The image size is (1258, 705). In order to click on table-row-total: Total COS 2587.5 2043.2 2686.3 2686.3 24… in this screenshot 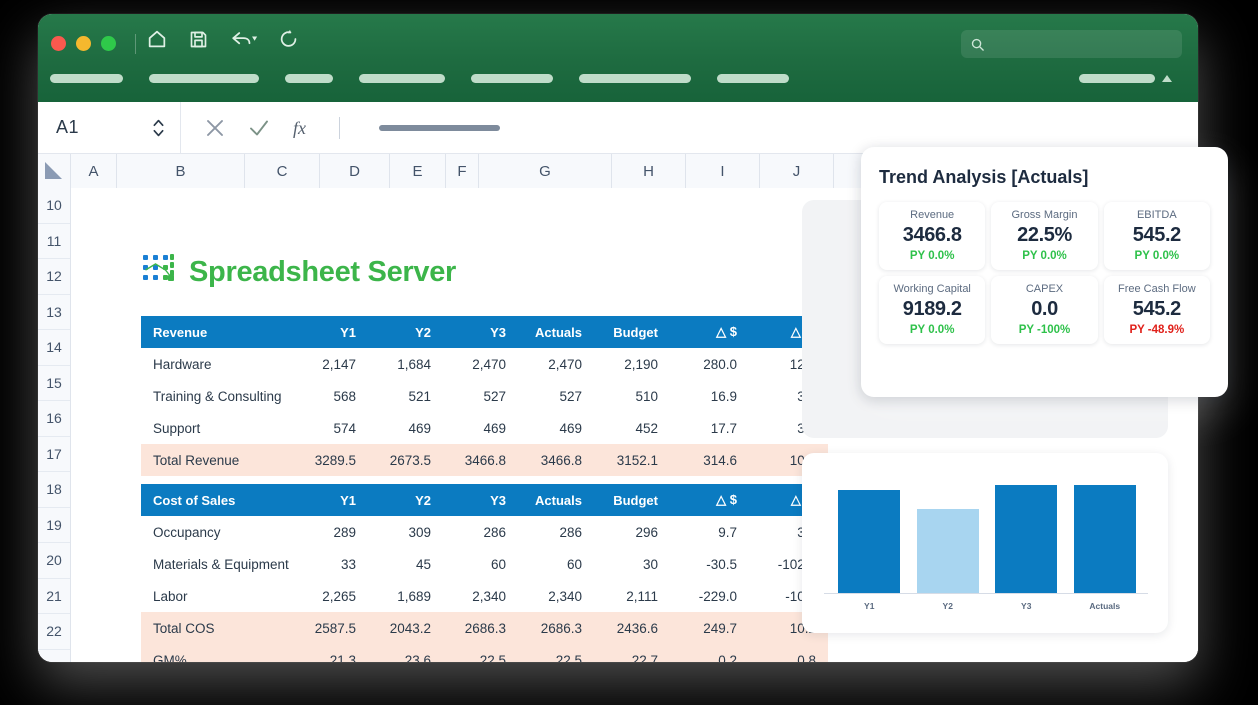, I will do `click(484, 628)`.